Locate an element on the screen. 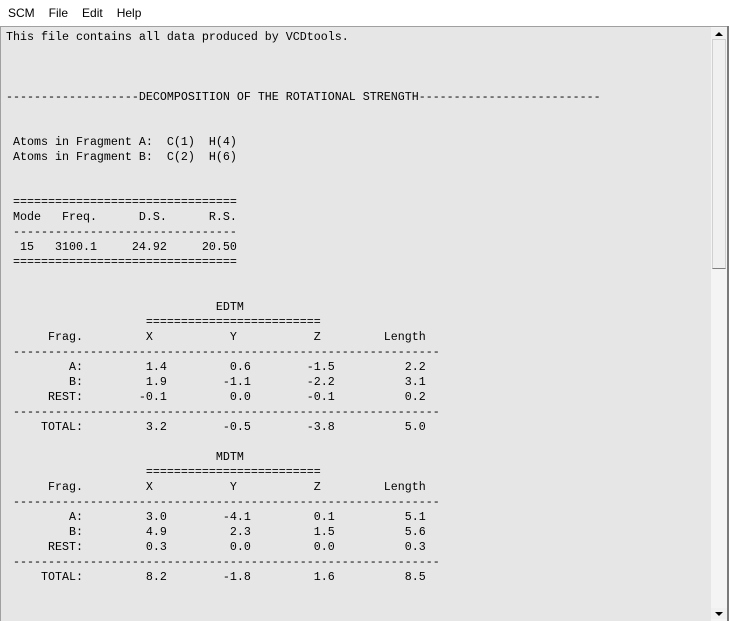 The height and width of the screenshot is (621, 729). scroll-down-button is located at coordinates (719, 613).